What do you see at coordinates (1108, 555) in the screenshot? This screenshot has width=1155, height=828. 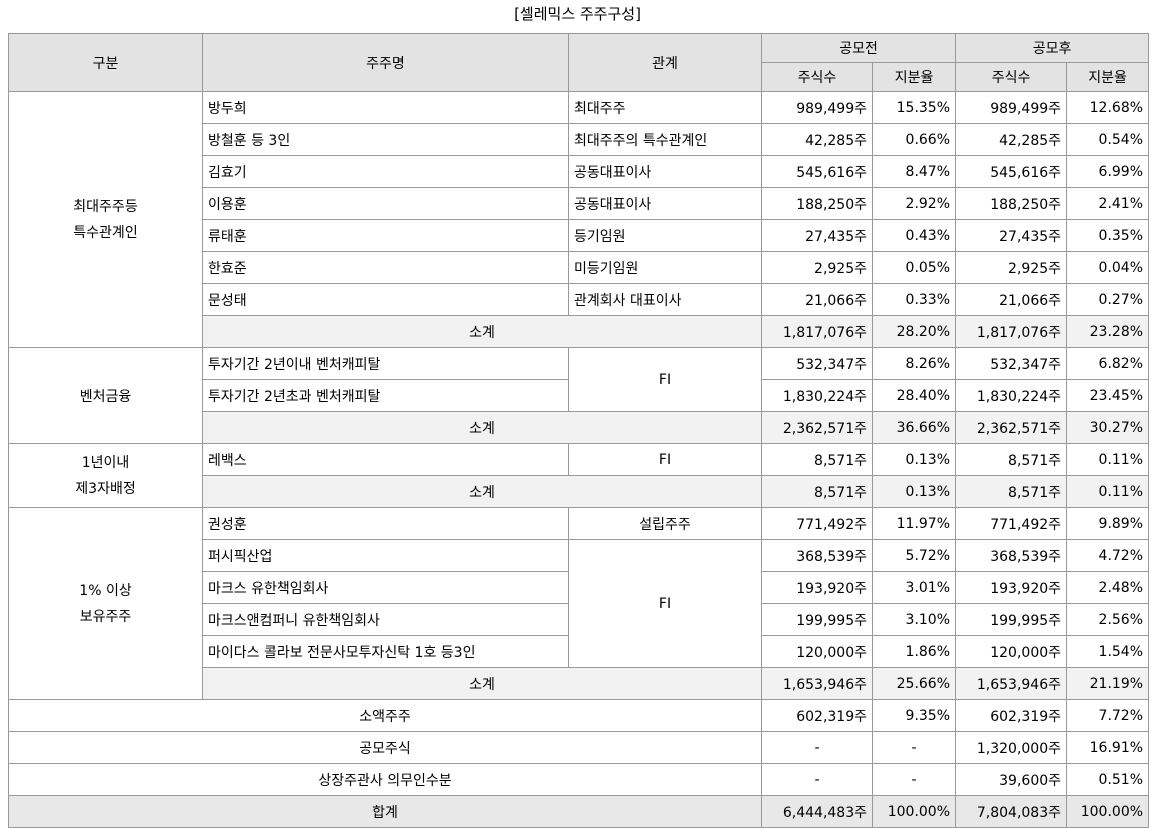 I see `post-ratio-cell: 4.72%` at bounding box center [1108, 555].